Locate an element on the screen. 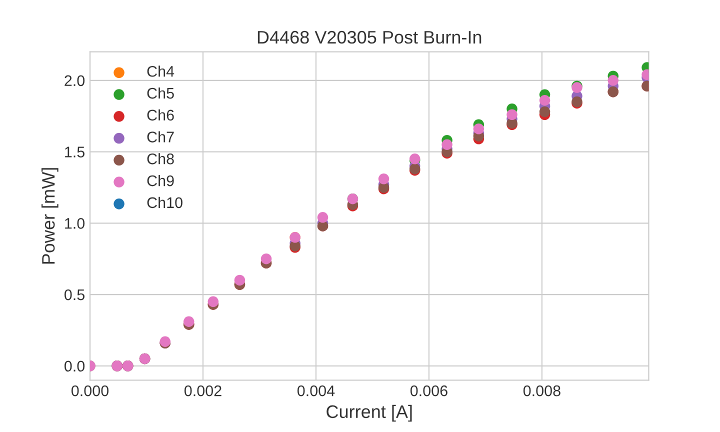  y-tick-label: 2.0 is located at coordinates (74, 80).